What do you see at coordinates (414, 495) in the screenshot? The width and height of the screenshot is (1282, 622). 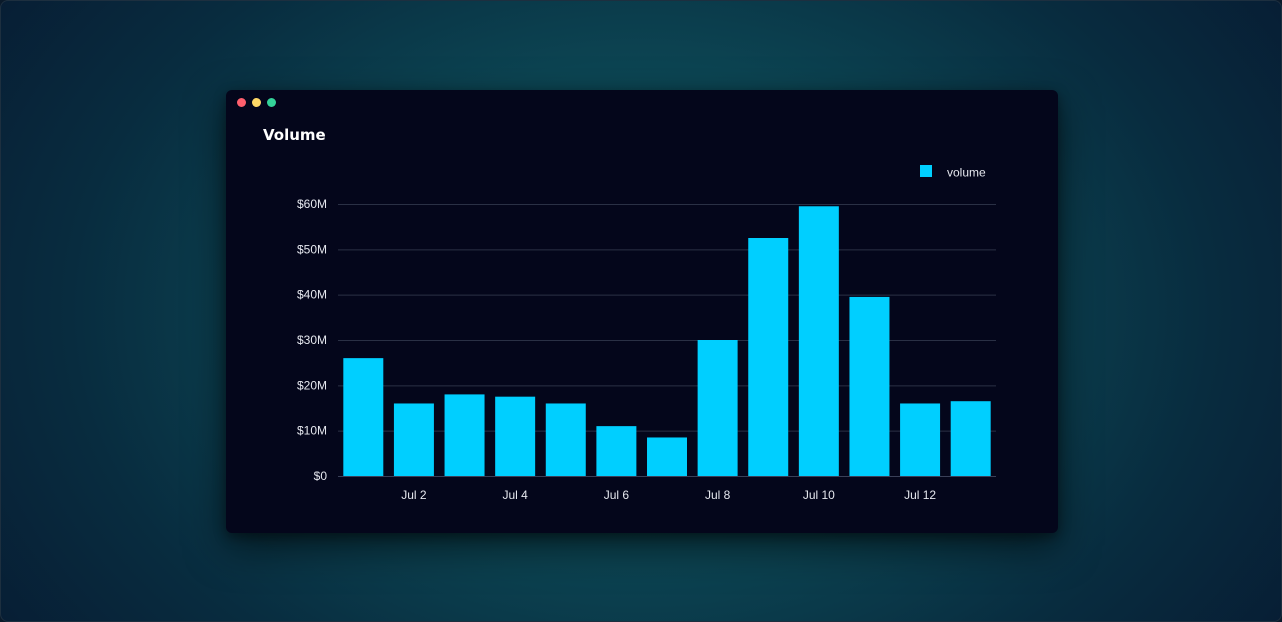 I see `x-tick-label: Jul 2` at bounding box center [414, 495].